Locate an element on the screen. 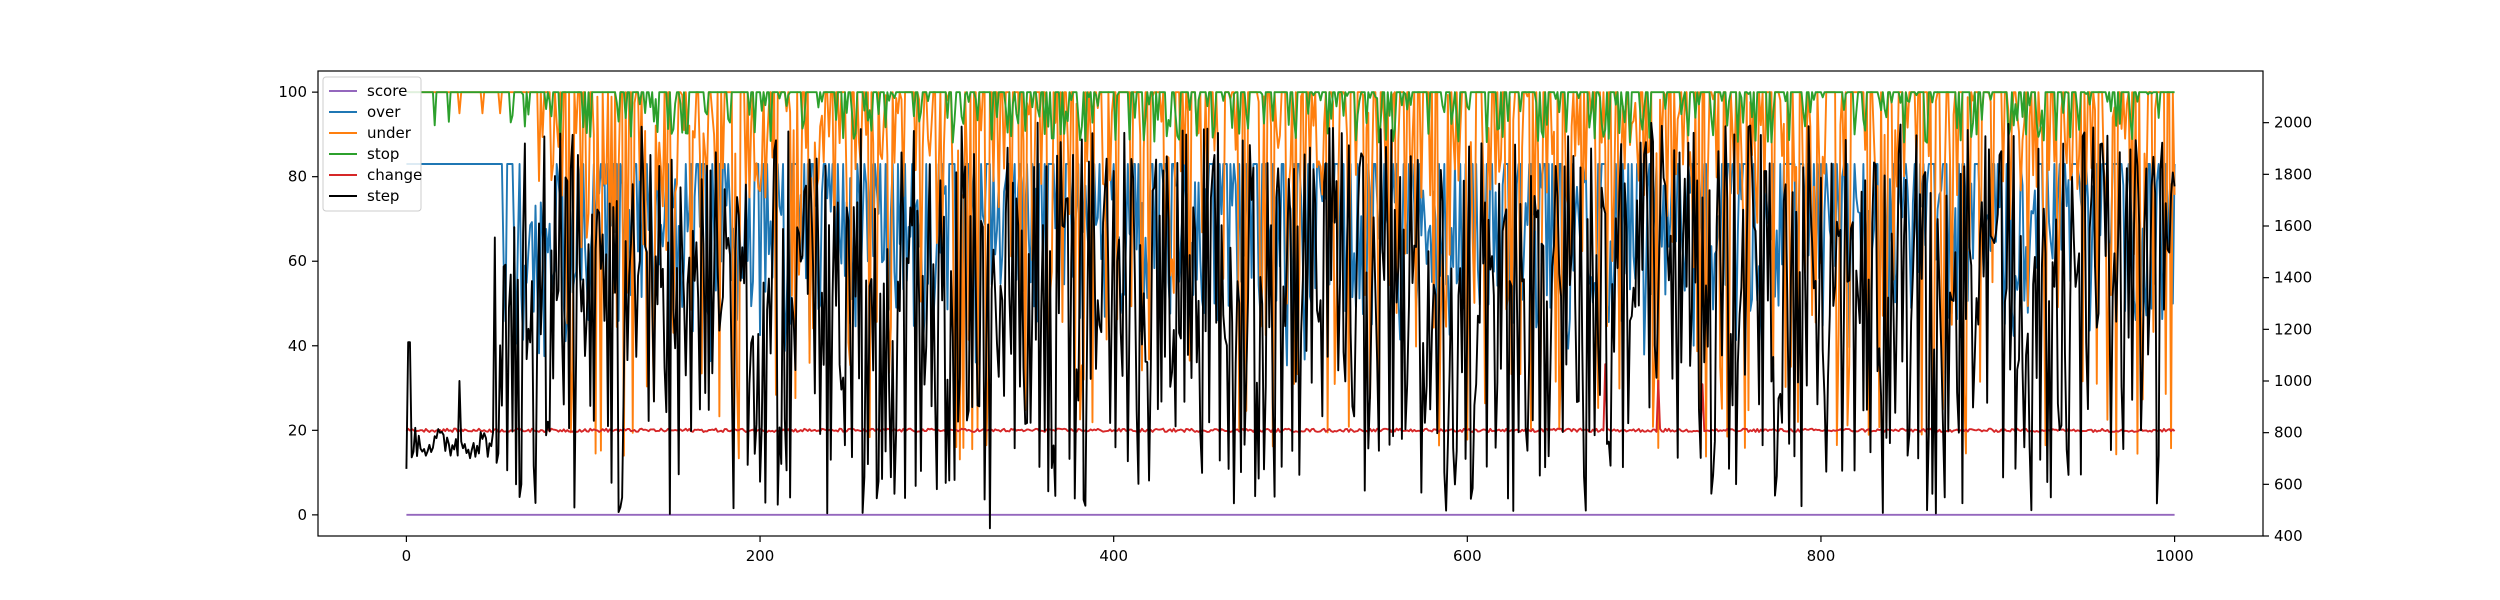 The height and width of the screenshot is (600, 2500). x-tick-label: 1000 is located at coordinates (2174, 556).